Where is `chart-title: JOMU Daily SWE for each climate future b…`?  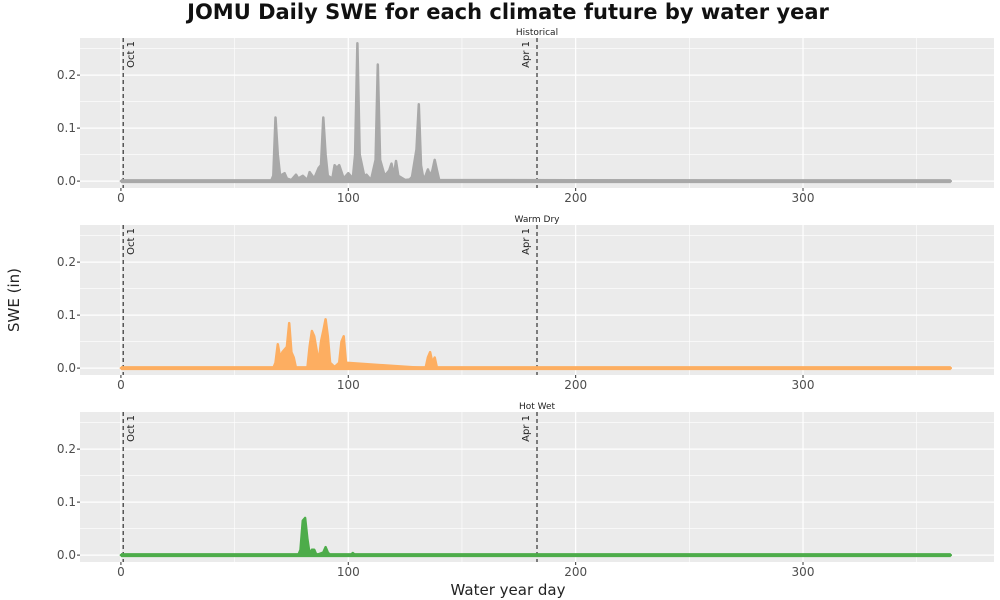
chart-title: JOMU Daily SWE for each climate future b… is located at coordinates (508, 12).